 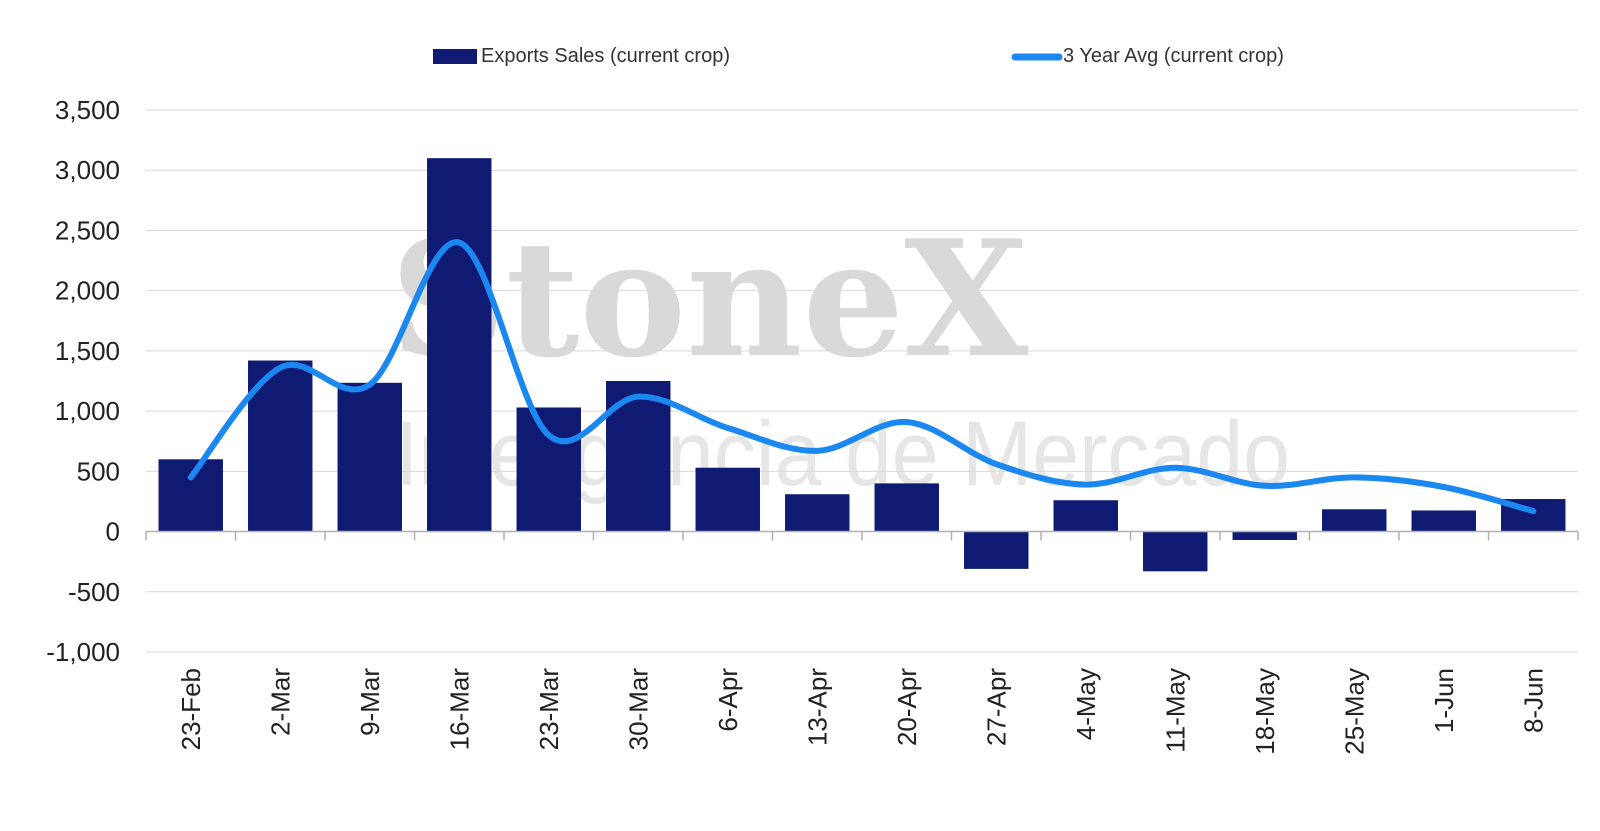 What do you see at coordinates (370, 702) in the screenshot?
I see `x-tick-label: 9-Mar` at bounding box center [370, 702].